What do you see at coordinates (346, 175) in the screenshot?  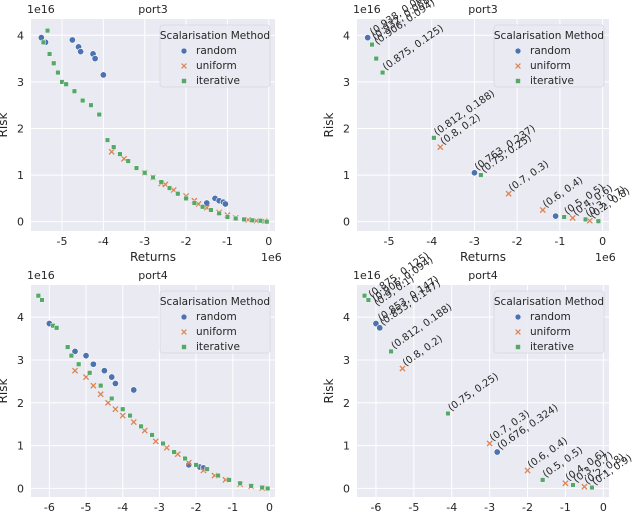 I see `y-tick-label: 1` at bounding box center [346, 175].